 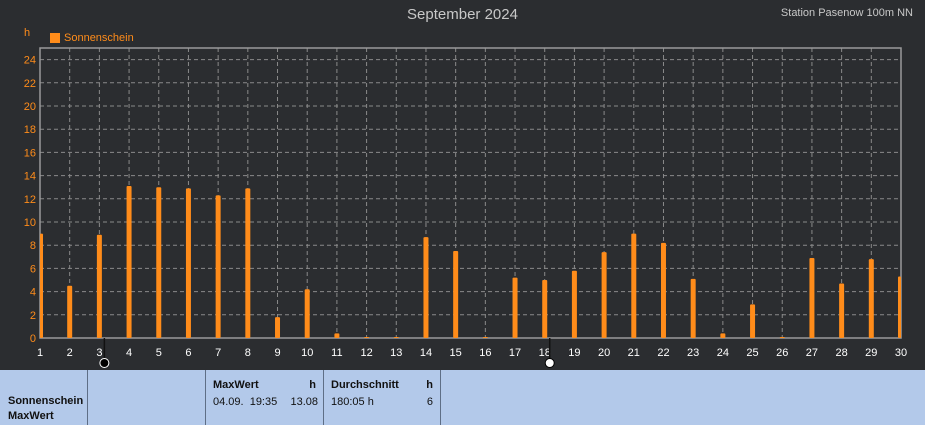 What do you see at coordinates (236, 385) in the screenshot?
I see `max-header: MaxWert` at bounding box center [236, 385].